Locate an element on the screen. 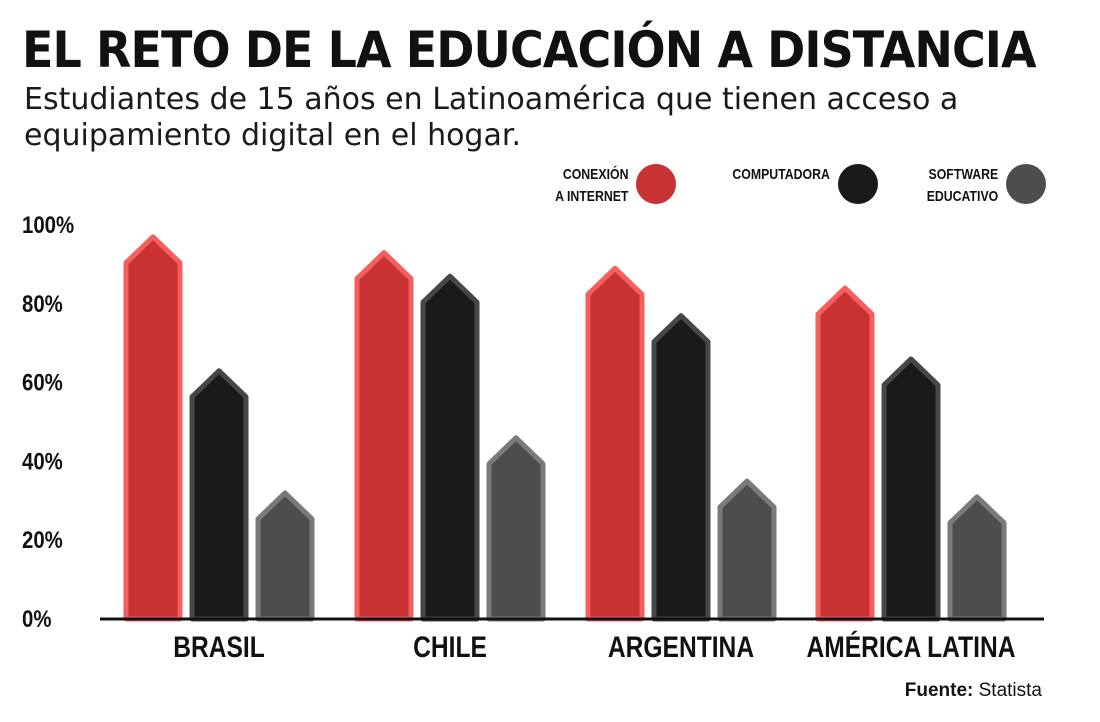 Image resolution: width=1100 pixels, height=722 pixels. bar-américa-latina-3 is located at coordinates (977, 558).